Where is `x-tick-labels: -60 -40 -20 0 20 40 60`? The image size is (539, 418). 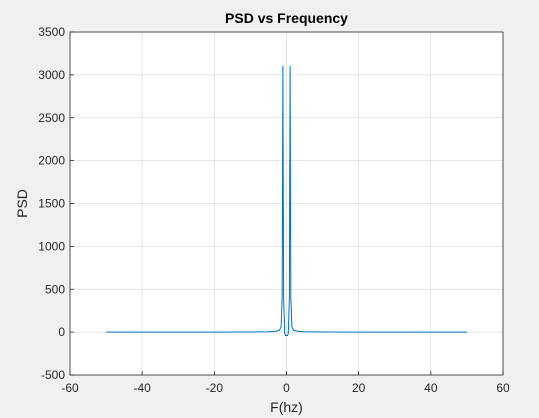
x-tick-labels: -60 -40 -20 0 20 40 60 is located at coordinates (285, 388).